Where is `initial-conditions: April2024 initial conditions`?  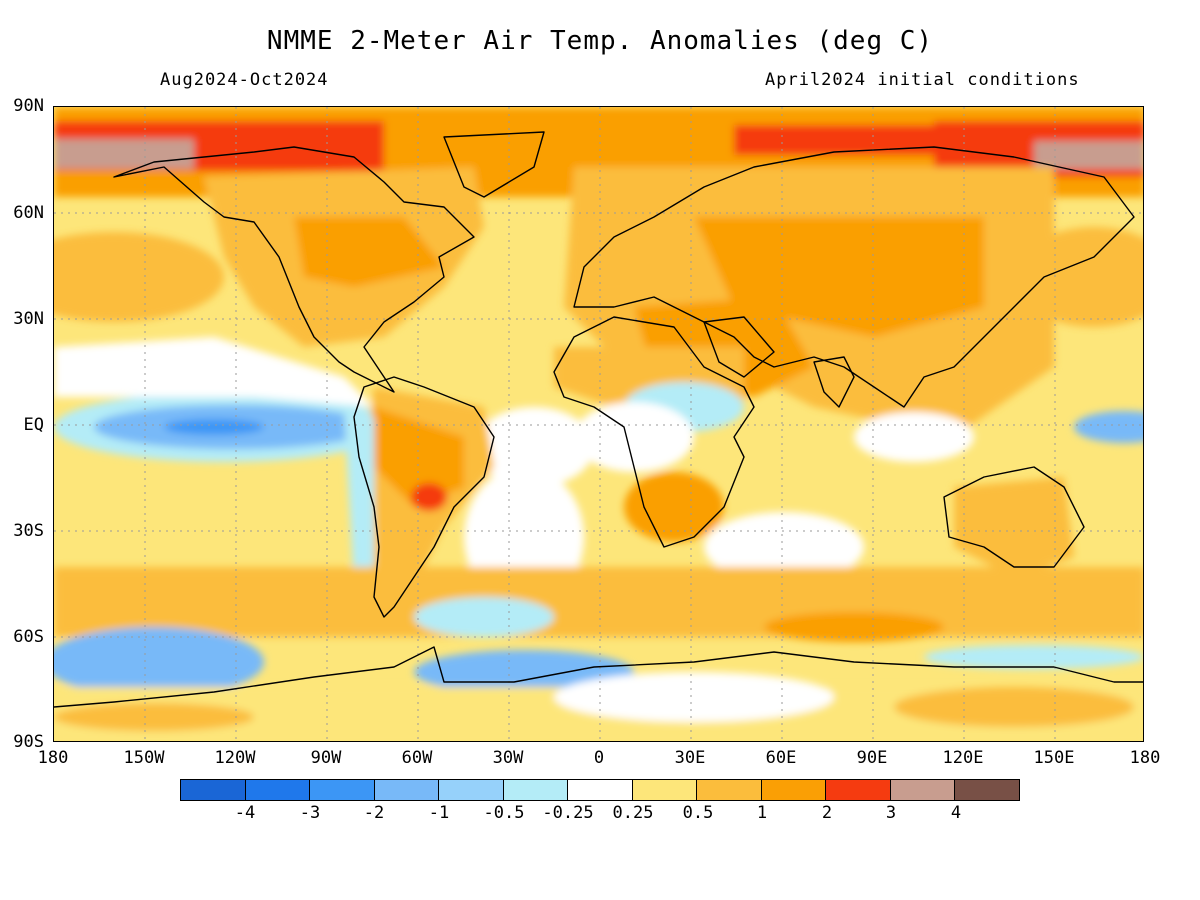
initial-conditions: April2024 initial conditions is located at coordinates (922, 80).